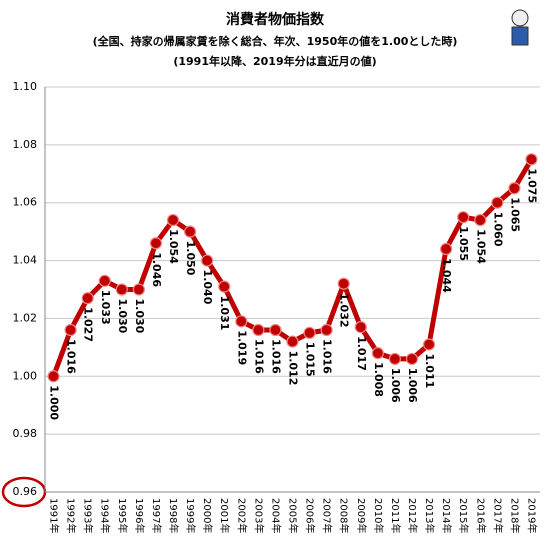 The width and height of the screenshot is (551, 551). What do you see at coordinates (514, 515) in the screenshot?
I see `x-tick-label: 2018年` at bounding box center [514, 515].